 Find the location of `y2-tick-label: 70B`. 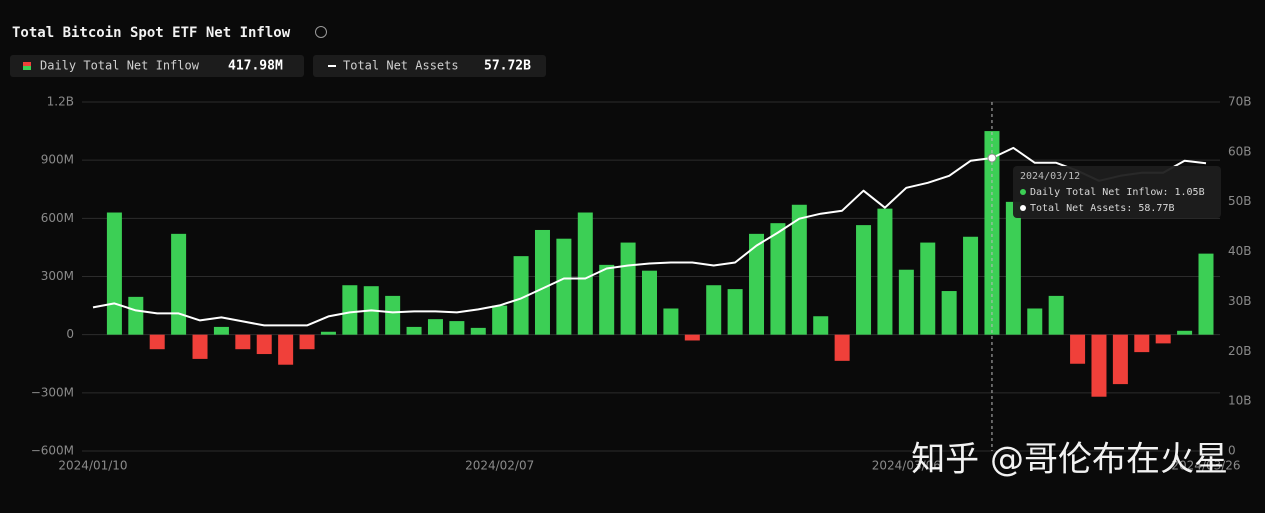

y2-tick-label: 70B is located at coordinates (1240, 102).